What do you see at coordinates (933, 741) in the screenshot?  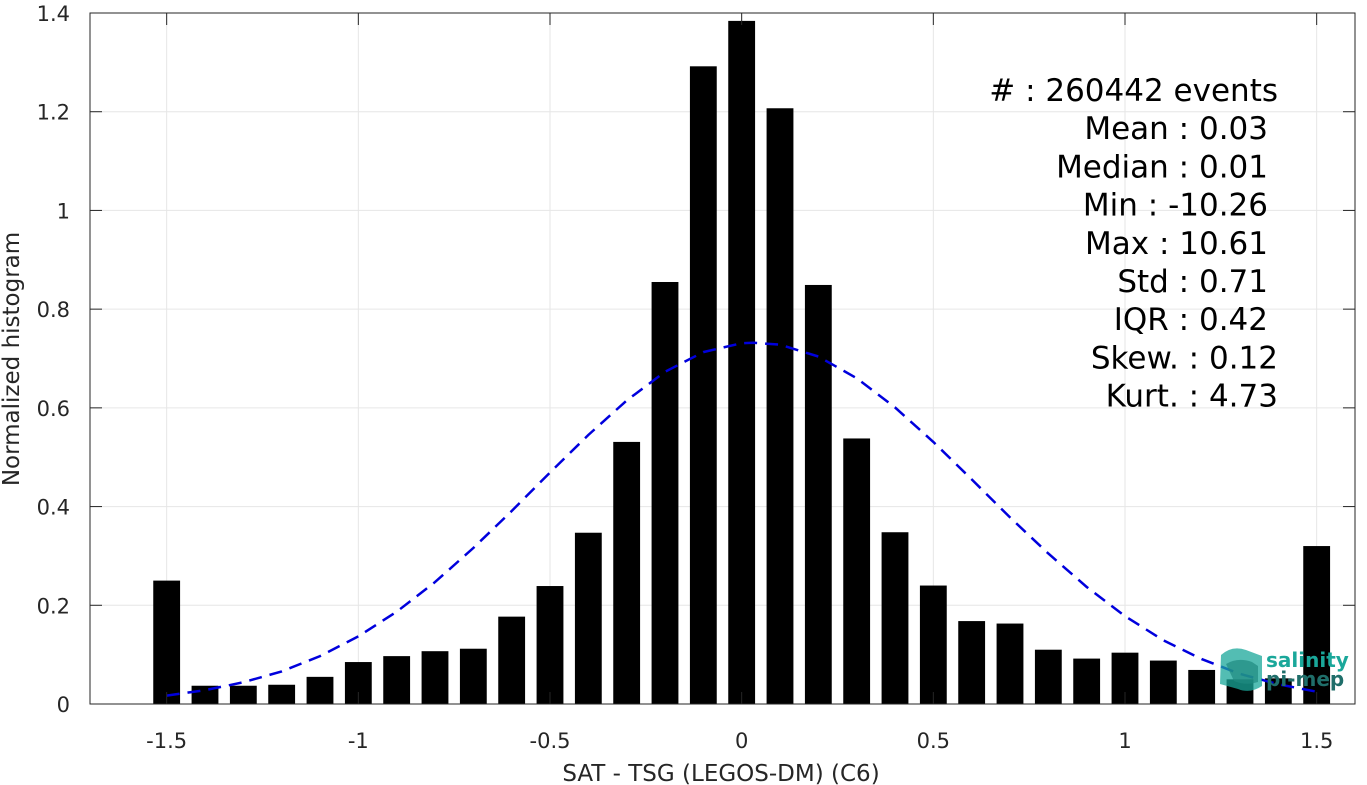 I see `x-tick-label: 0.5` at bounding box center [933, 741].